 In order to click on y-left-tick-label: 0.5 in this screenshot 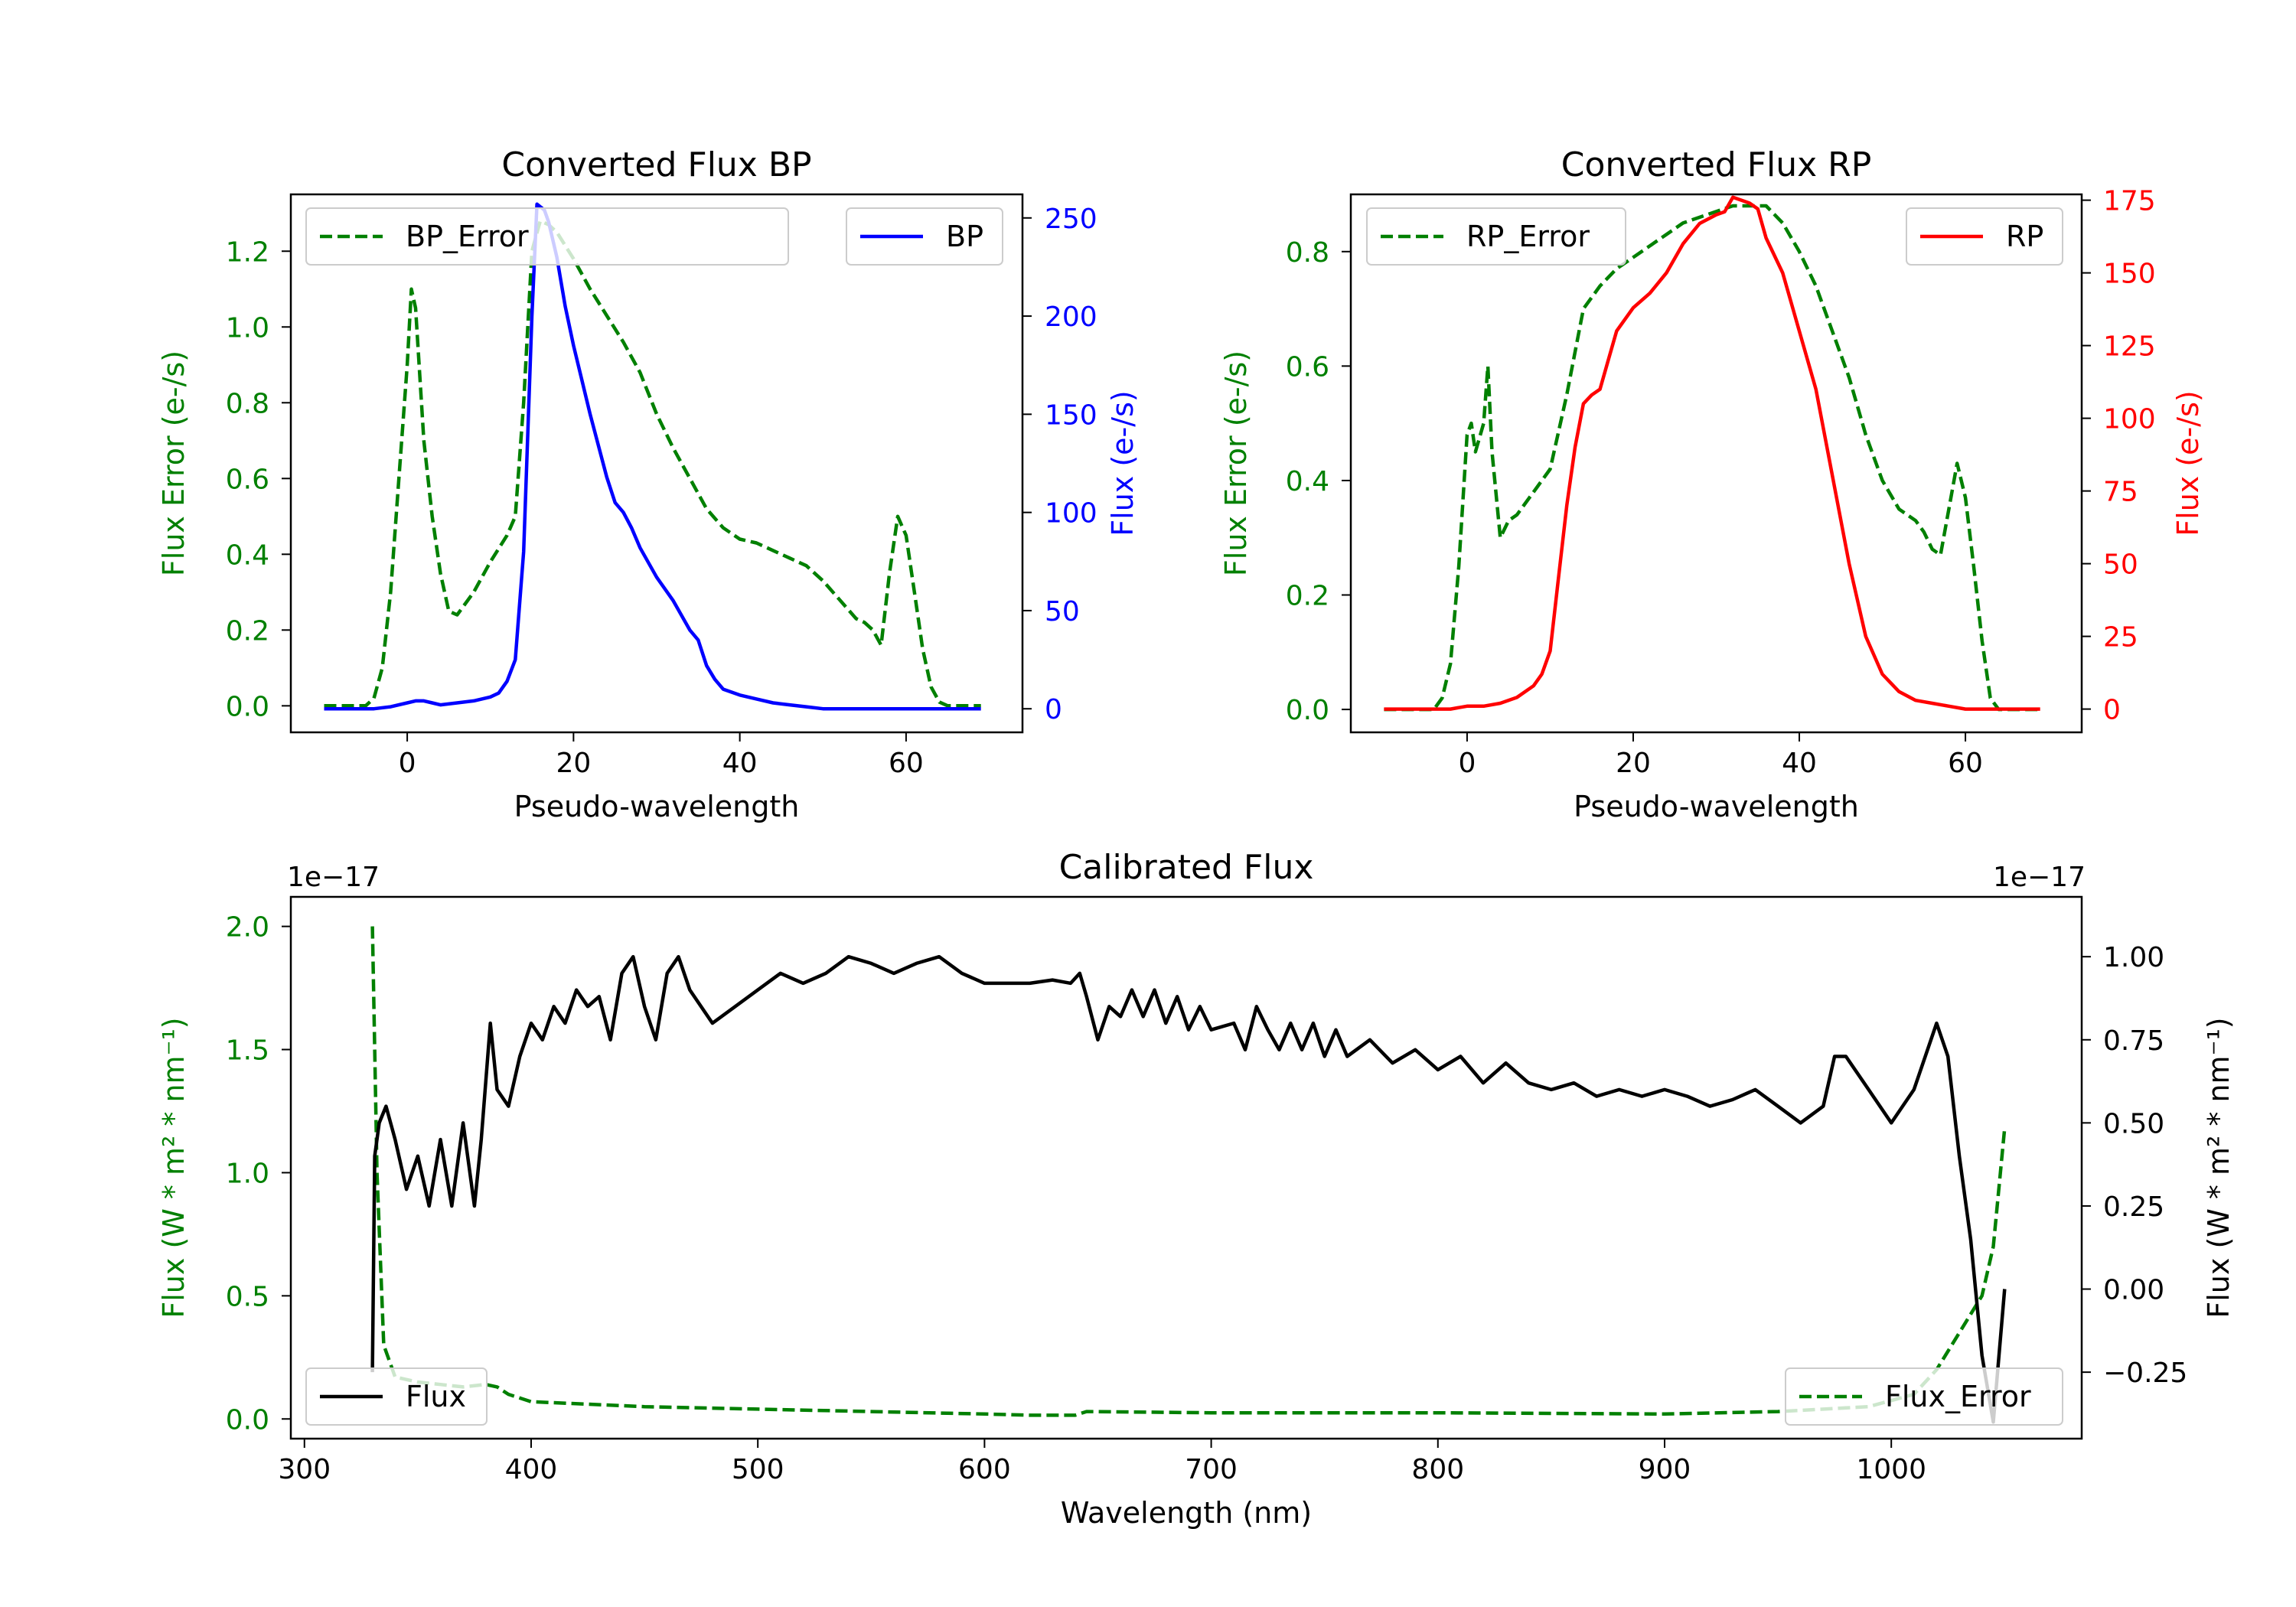, I will do `click(247, 1296)`.